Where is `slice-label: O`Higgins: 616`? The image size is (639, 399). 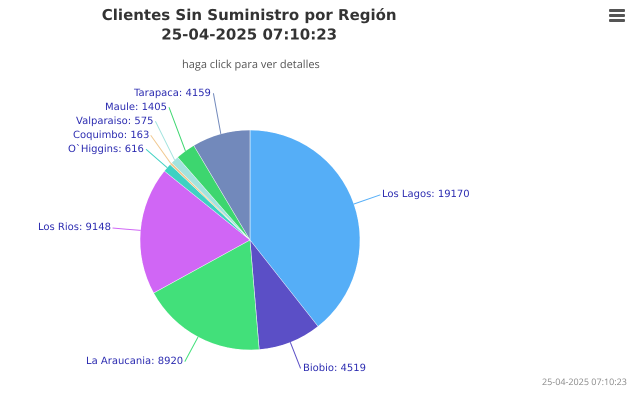
slice-label: O`Higgins: 616 is located at coordinates (106, 149).